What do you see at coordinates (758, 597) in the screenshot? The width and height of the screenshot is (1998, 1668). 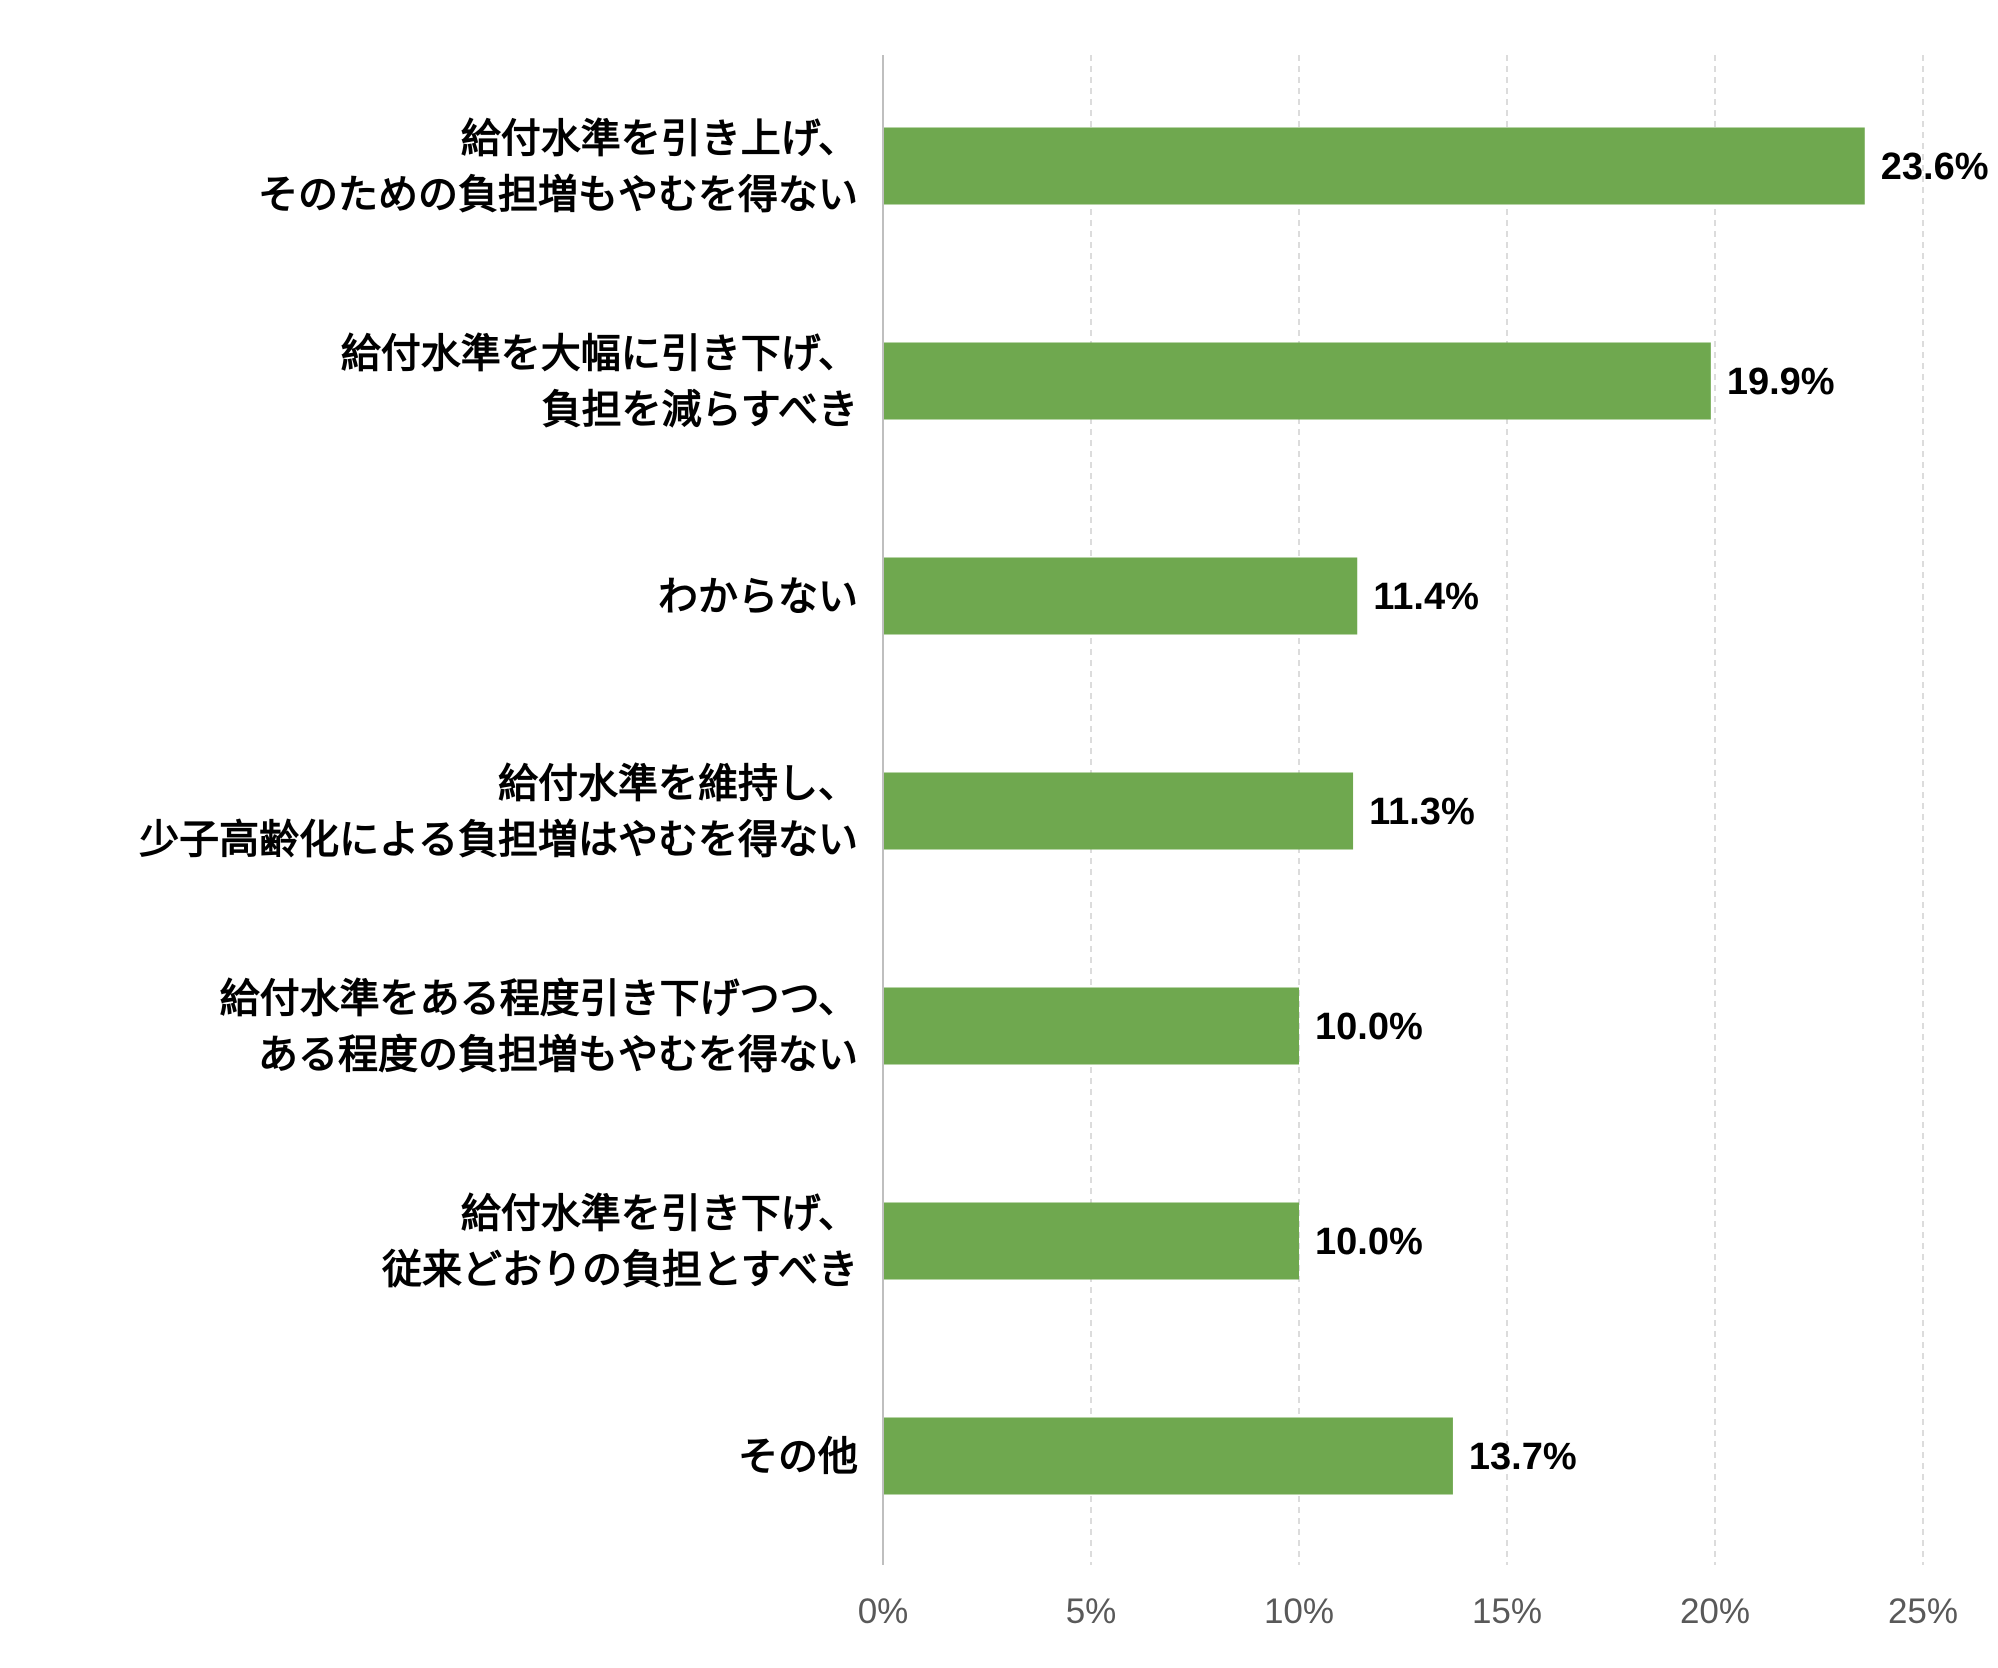 I see `category-label: わからない` at bounding box center [758, 597].